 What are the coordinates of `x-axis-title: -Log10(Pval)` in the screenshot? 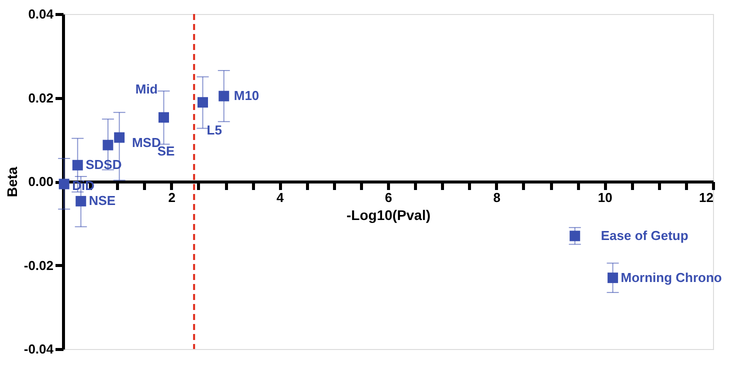 It's located at (388, 215).